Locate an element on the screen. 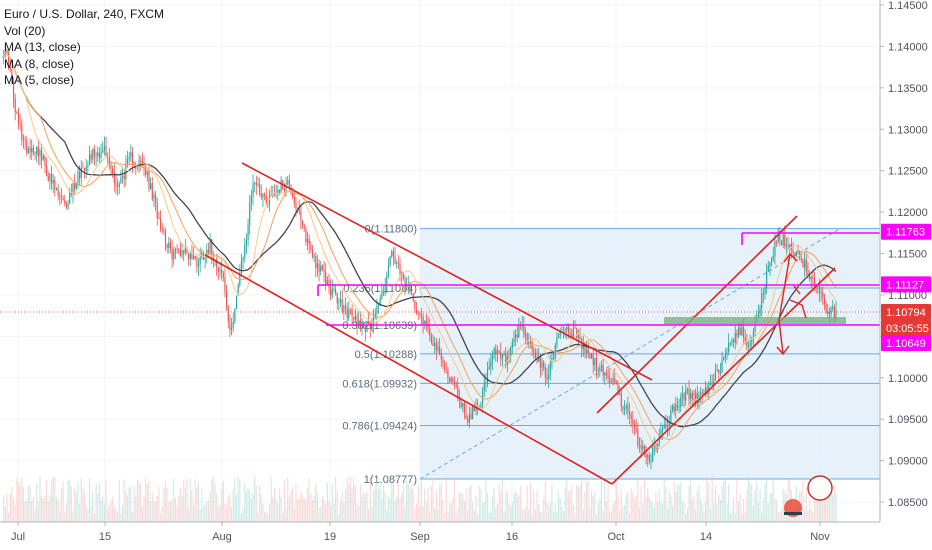 The height and width of the screenshot is (550, 932). projection-arrow-small is located at coordinates (797, 290).